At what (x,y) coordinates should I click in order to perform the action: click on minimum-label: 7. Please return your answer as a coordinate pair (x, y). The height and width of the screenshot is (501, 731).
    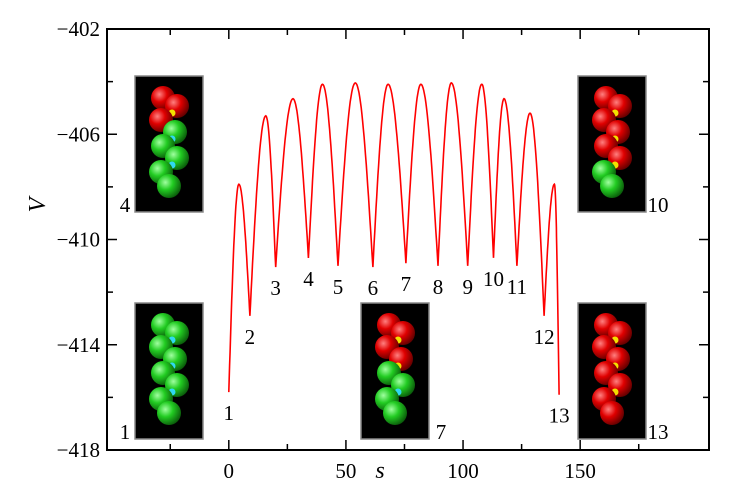
    Looking at the image, I should click on (406, 284).